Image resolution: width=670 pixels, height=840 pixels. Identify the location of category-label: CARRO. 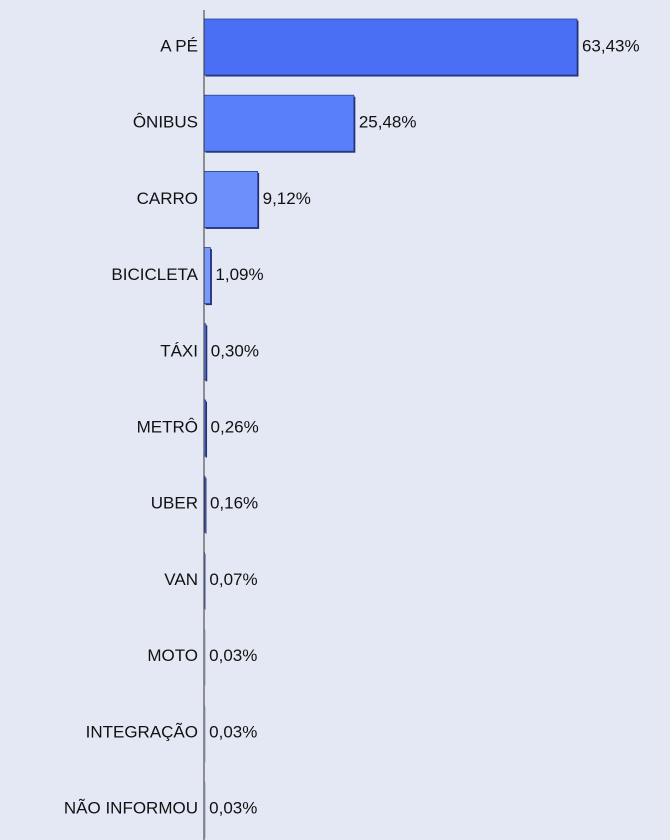
(167, 198).